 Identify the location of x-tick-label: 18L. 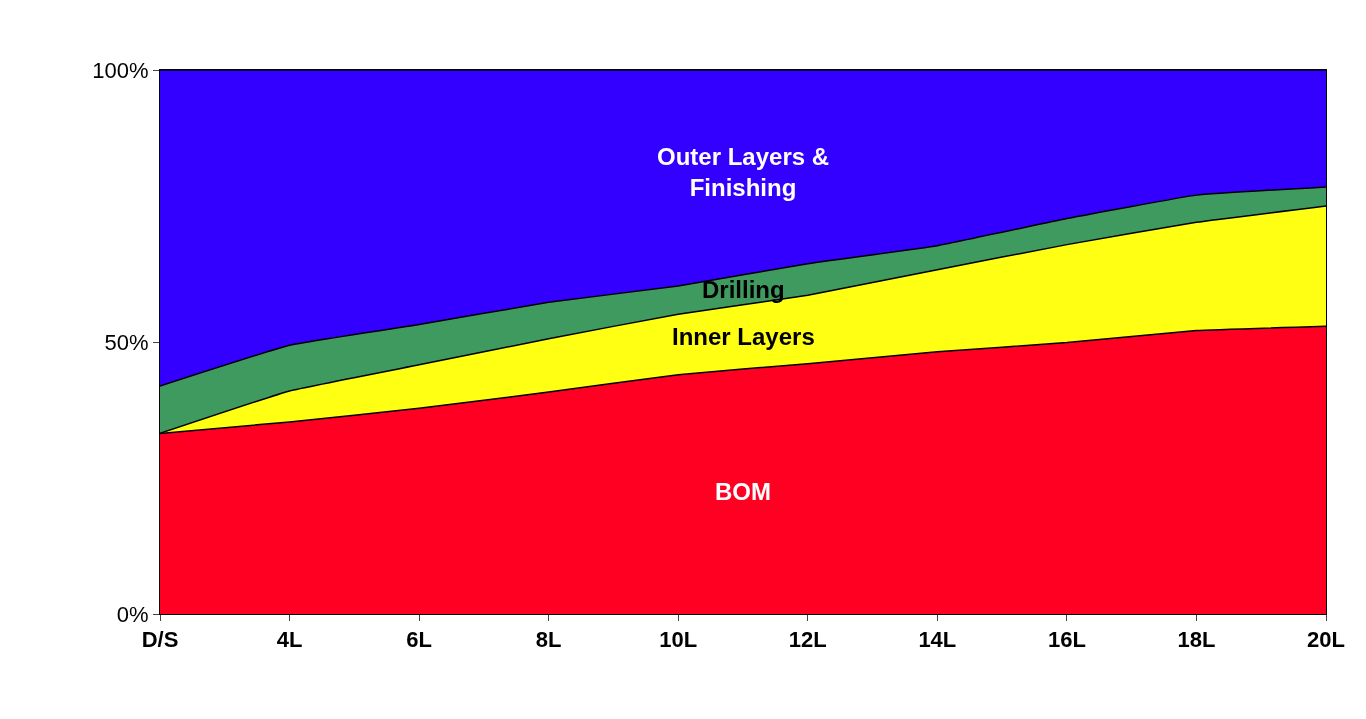
(1196, 640).